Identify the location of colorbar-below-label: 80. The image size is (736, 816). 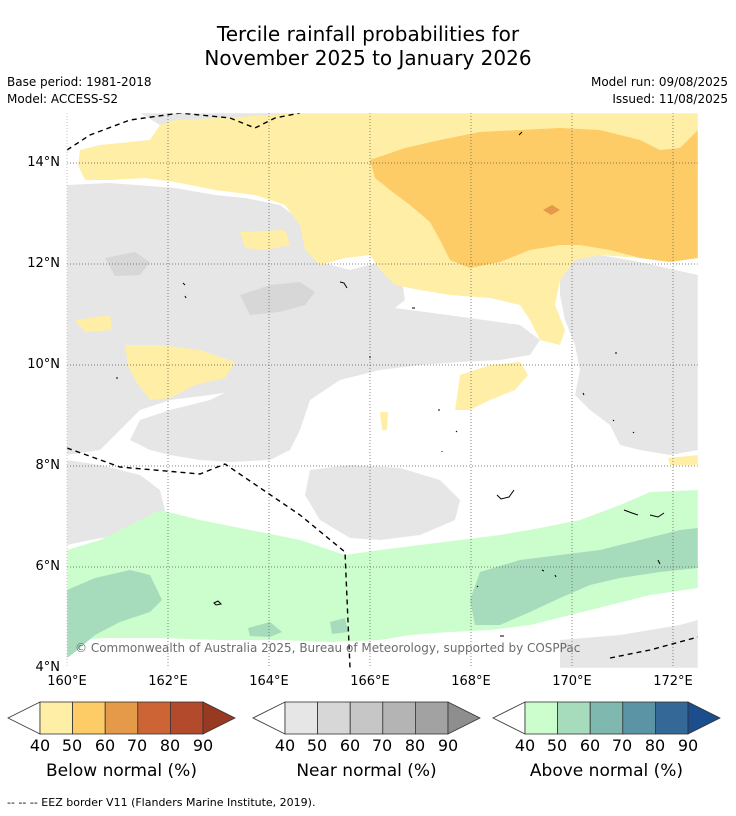
(170, 745).